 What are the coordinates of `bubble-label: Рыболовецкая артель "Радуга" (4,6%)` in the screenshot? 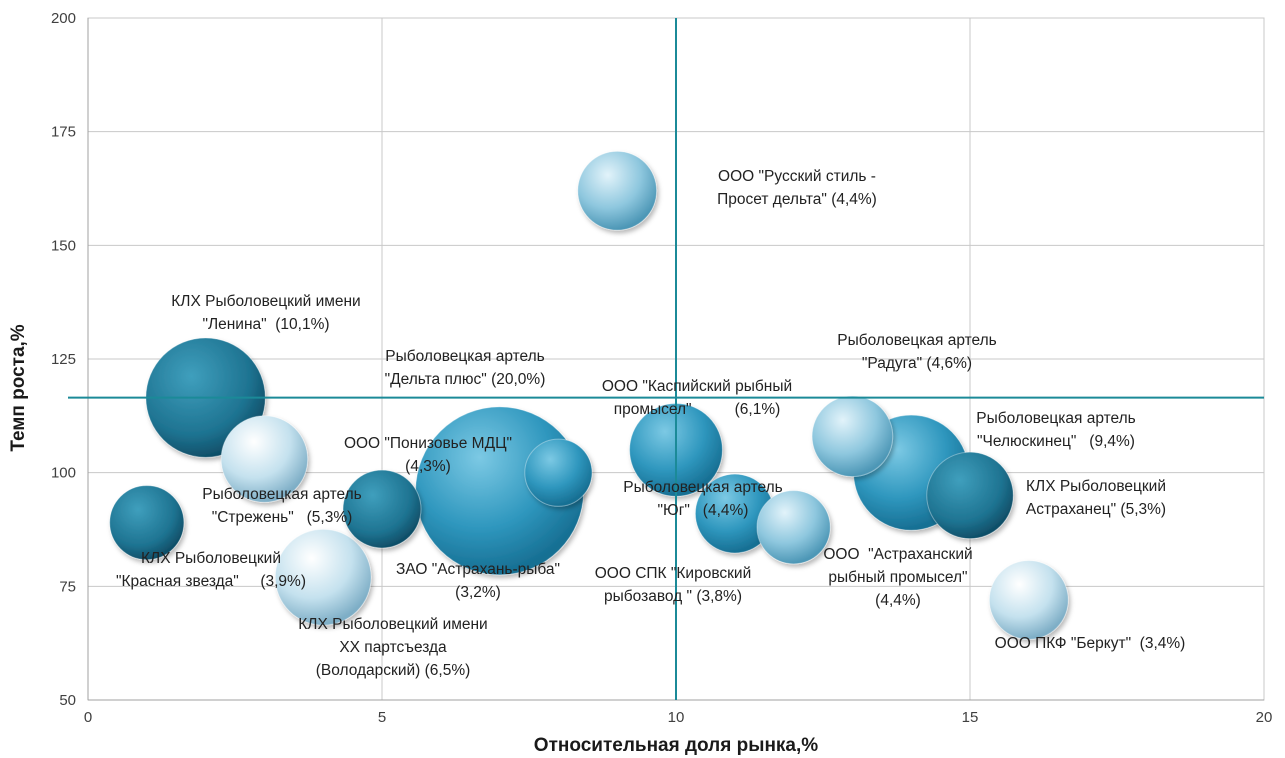 It's located at (917, 352).